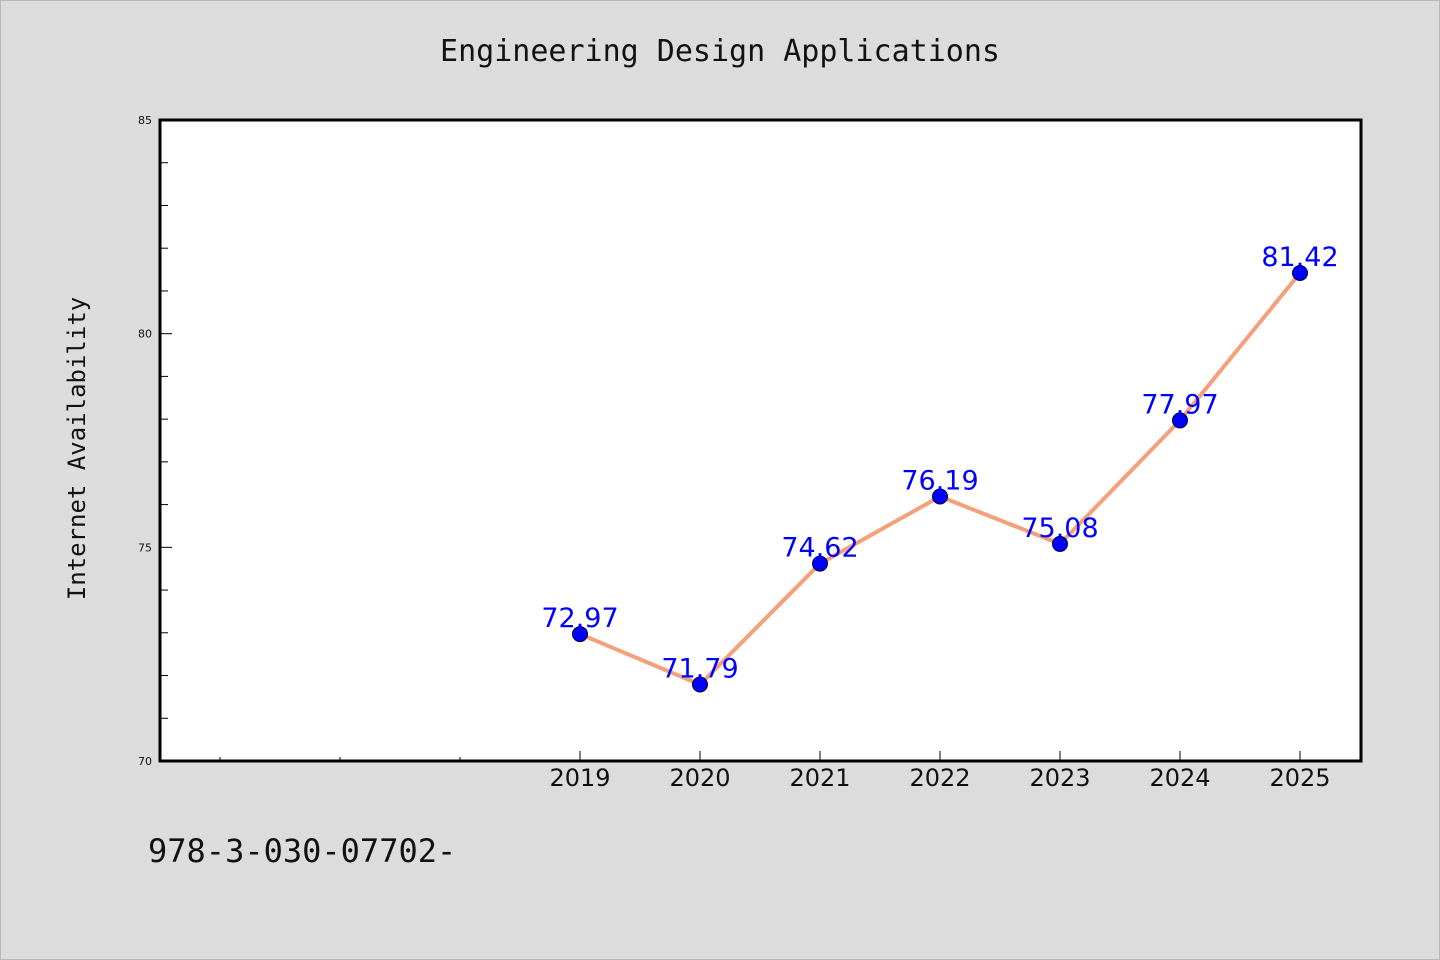 The image size is (1440, 960). What do you see at coordinates (699, 778) in the screenshot?
I see `x-tick-label: 2020` at bounding box center [699, 778].